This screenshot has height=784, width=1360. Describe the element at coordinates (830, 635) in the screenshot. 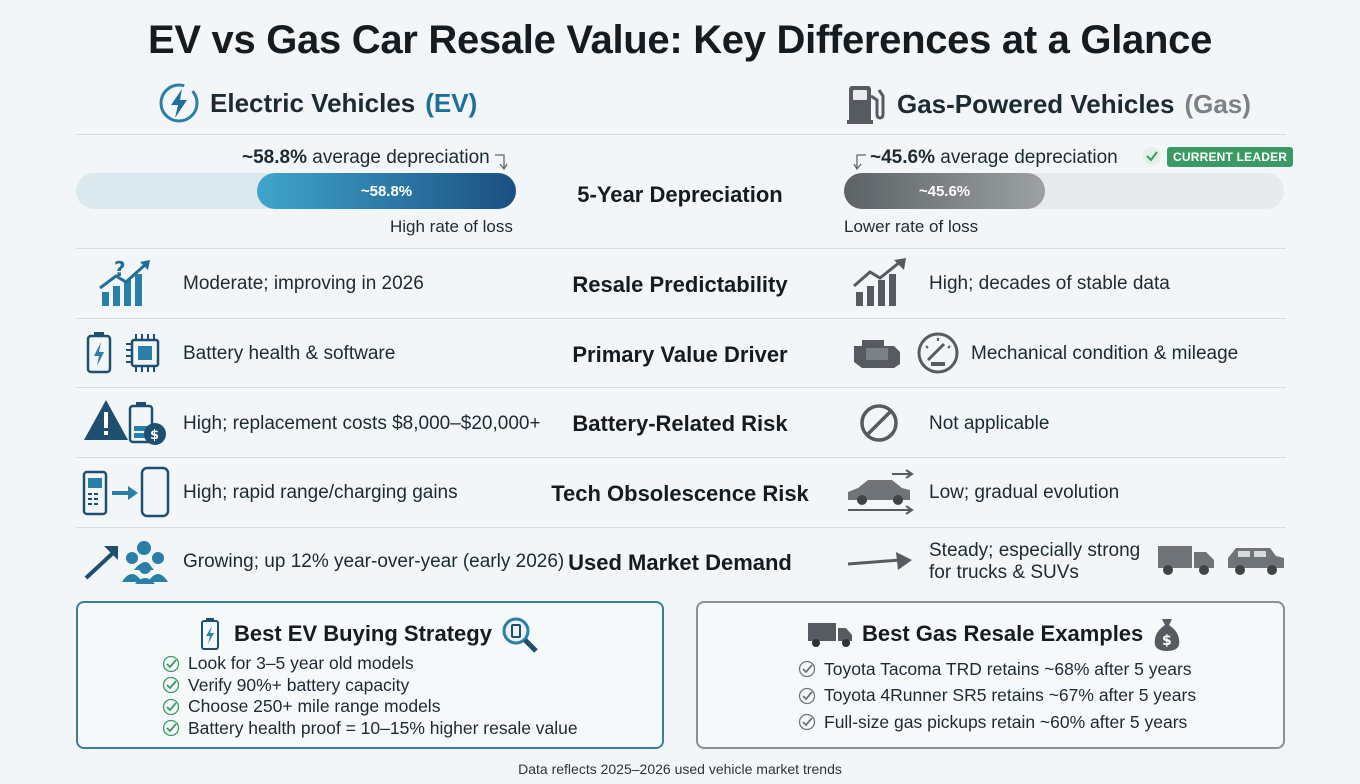

I see `truck-icon` at that location.